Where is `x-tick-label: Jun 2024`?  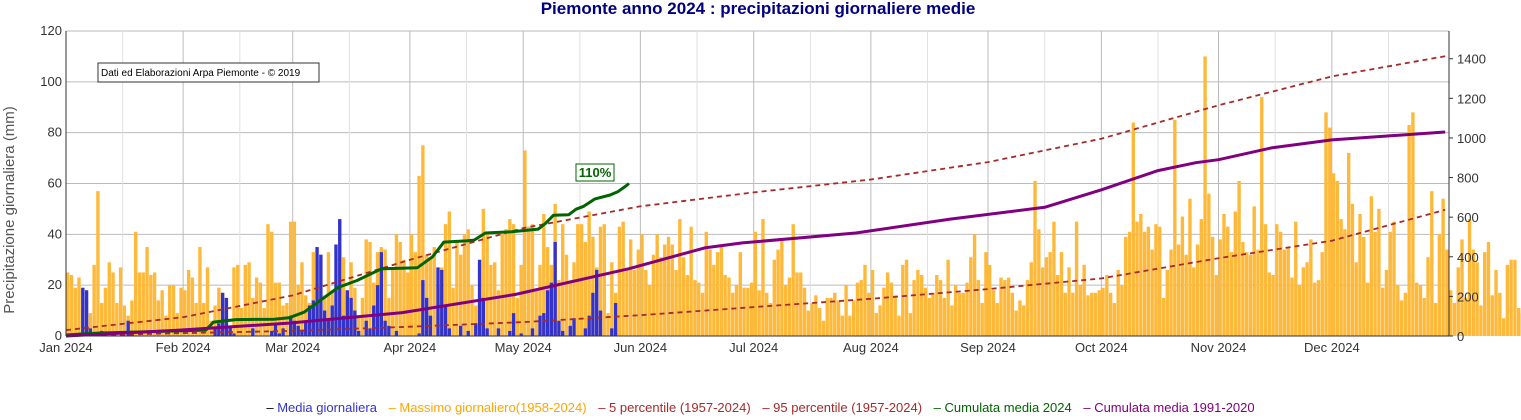
x-tick-label: Jun 2024 is located at coordinates (641, 347).